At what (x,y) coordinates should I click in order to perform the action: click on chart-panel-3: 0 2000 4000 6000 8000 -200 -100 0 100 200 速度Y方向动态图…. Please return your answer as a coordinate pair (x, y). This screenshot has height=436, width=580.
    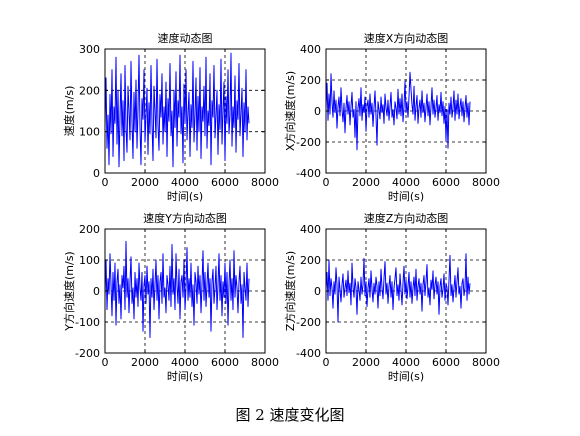
    Looking at the image, I should click on (170, 297).